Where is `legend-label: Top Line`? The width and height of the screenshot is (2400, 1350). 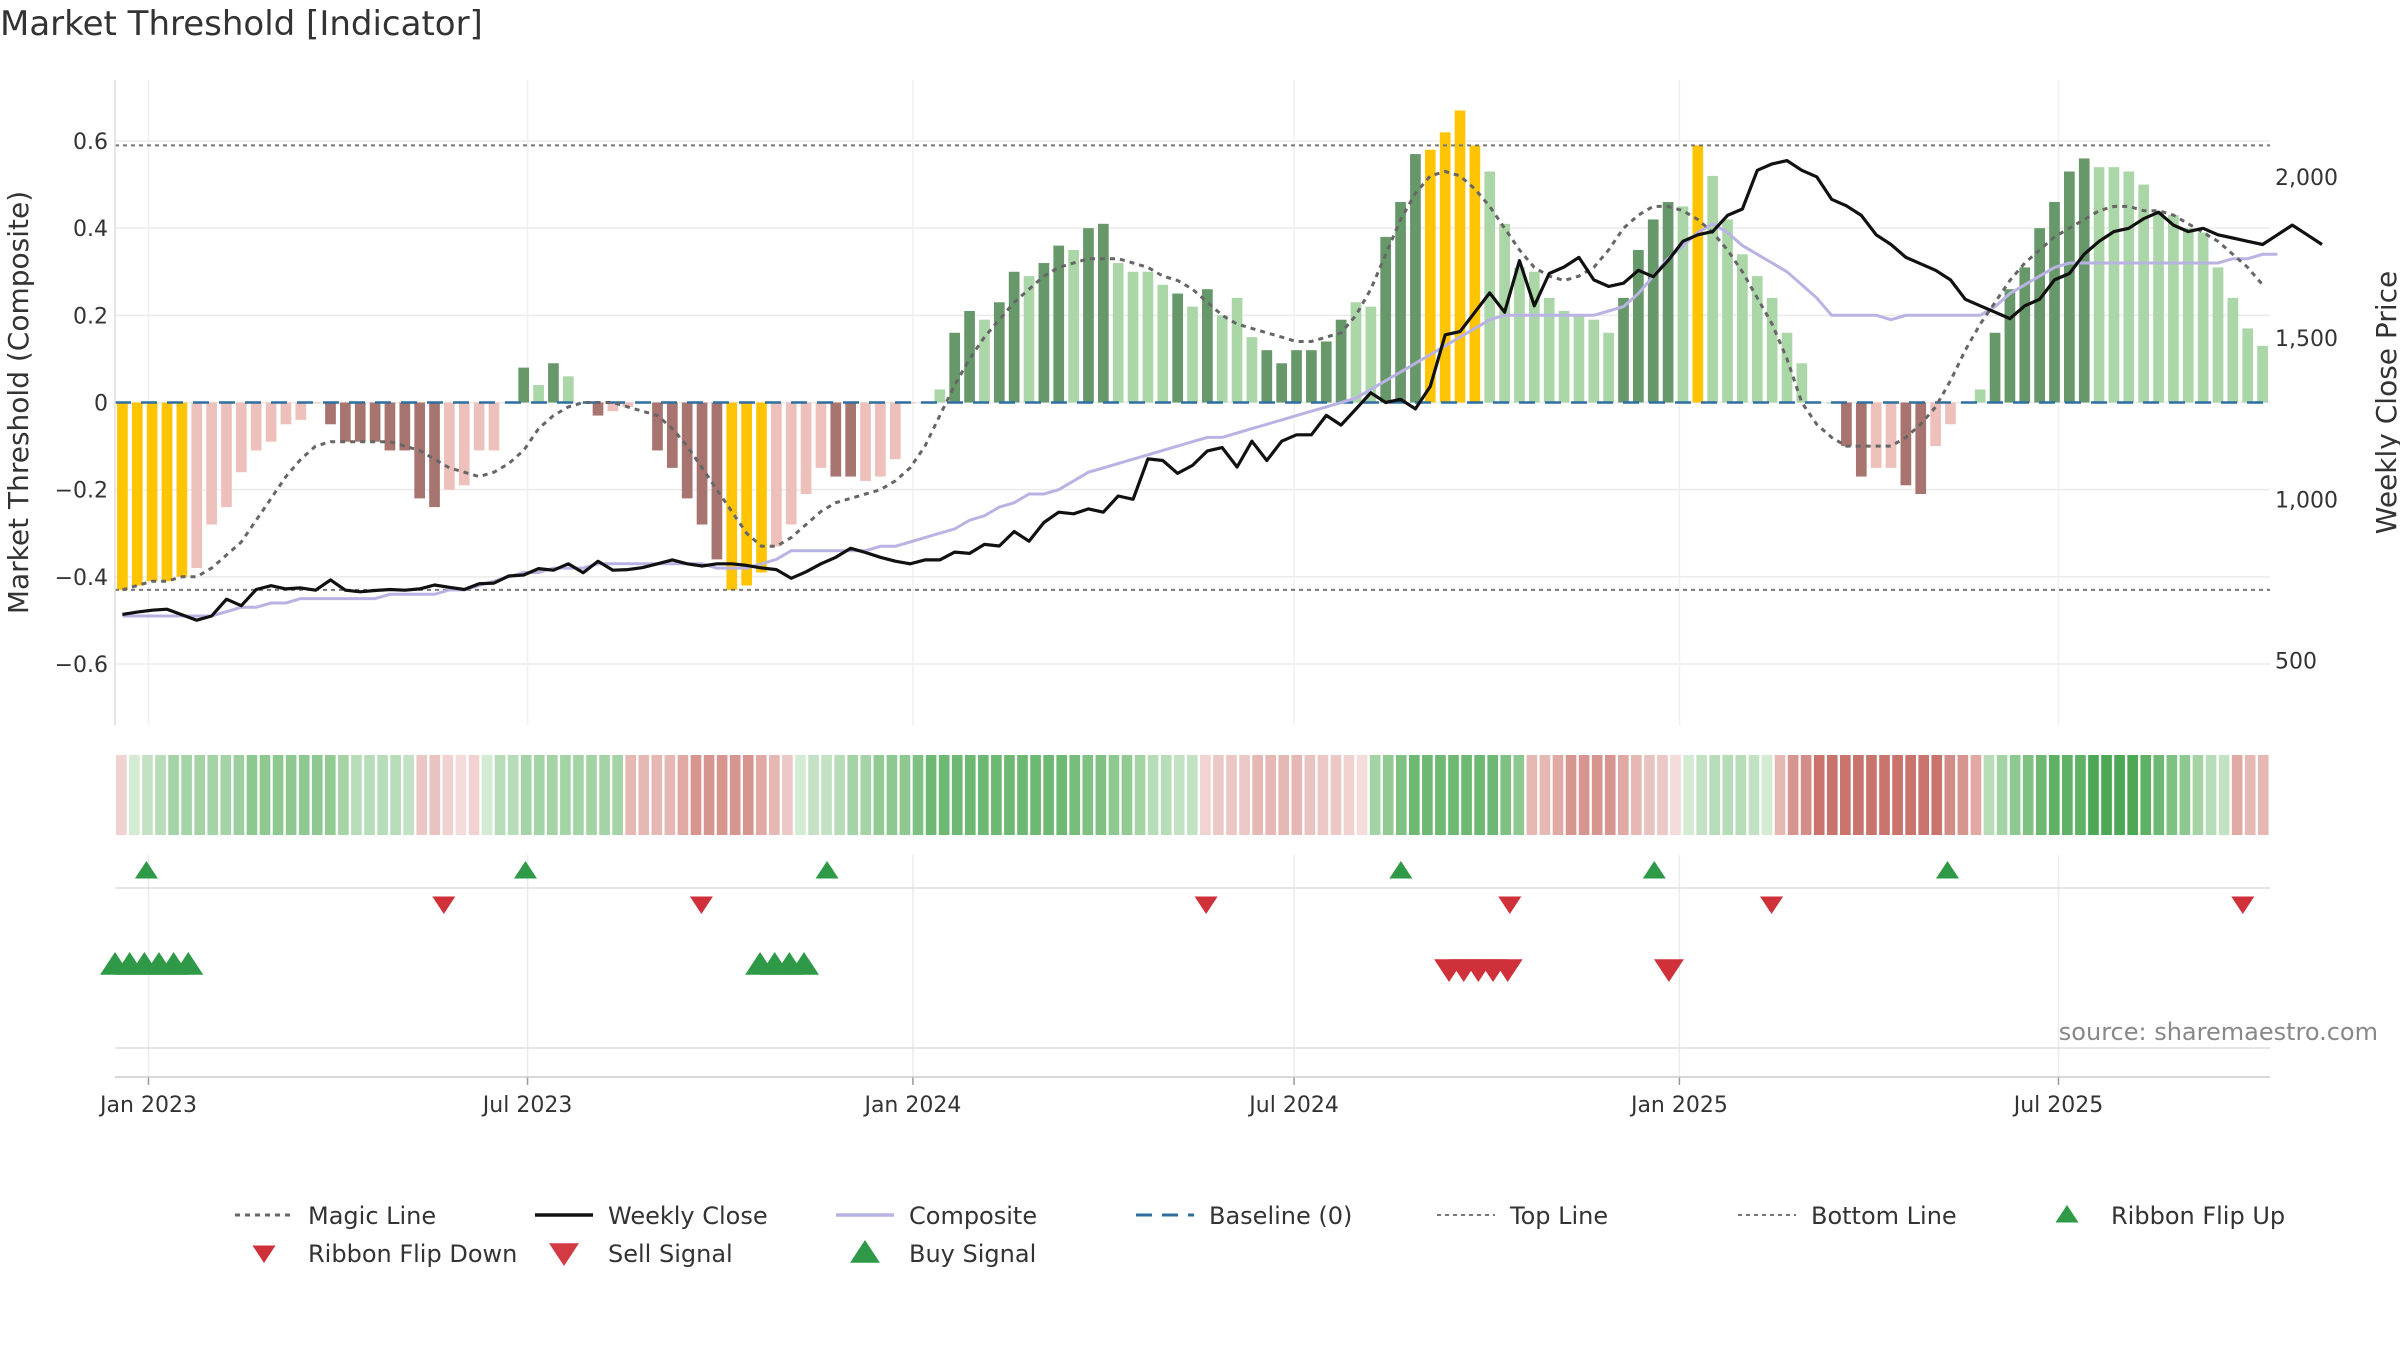 legend-label: Top Line is located at coordinates (1558, 1216).